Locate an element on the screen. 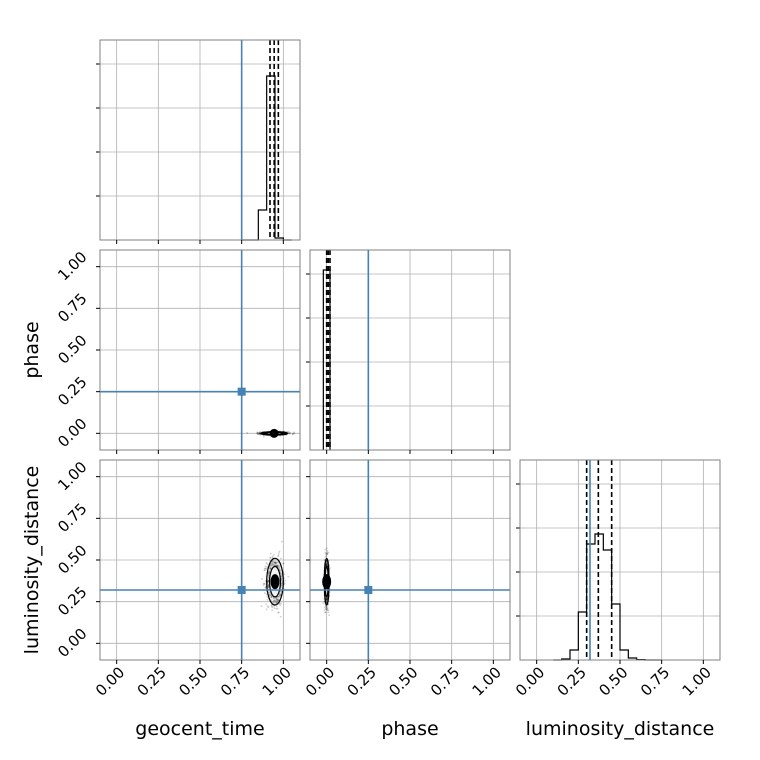  ylabel-phase: phase is located at coordinates (32, 349).